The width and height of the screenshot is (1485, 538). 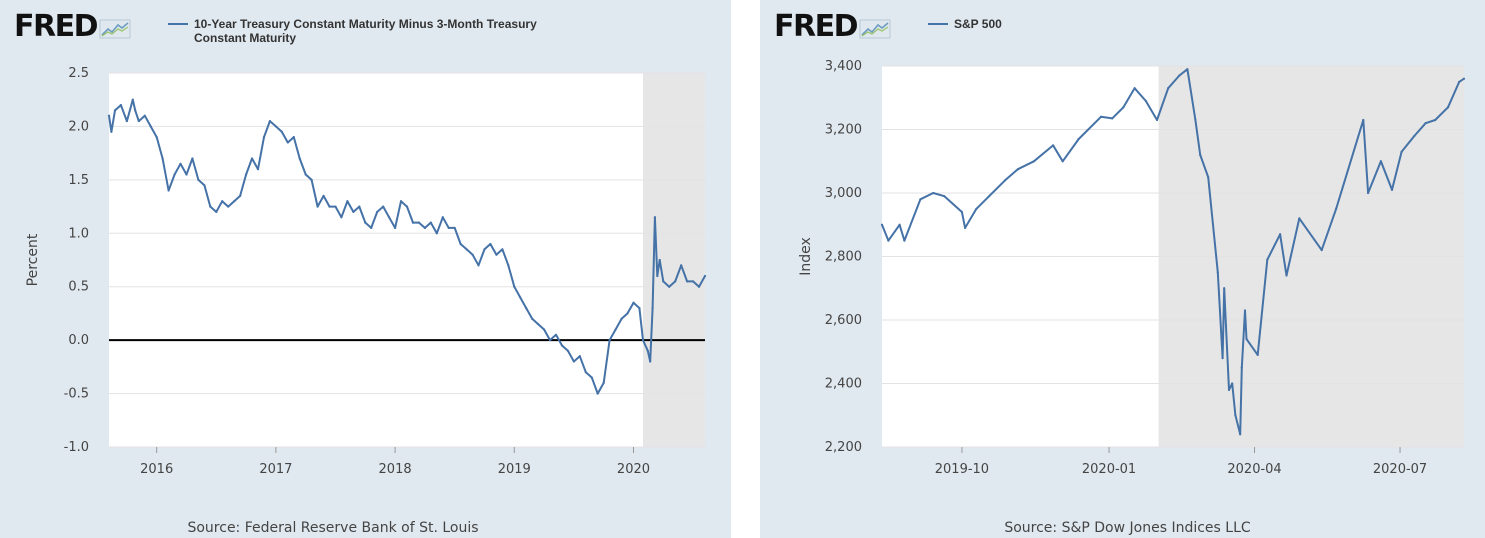 What do you see at coordinates (843, 384) in the screenshot?
I see `y-tick-label: 2,400` at bounding box center [843, 384].